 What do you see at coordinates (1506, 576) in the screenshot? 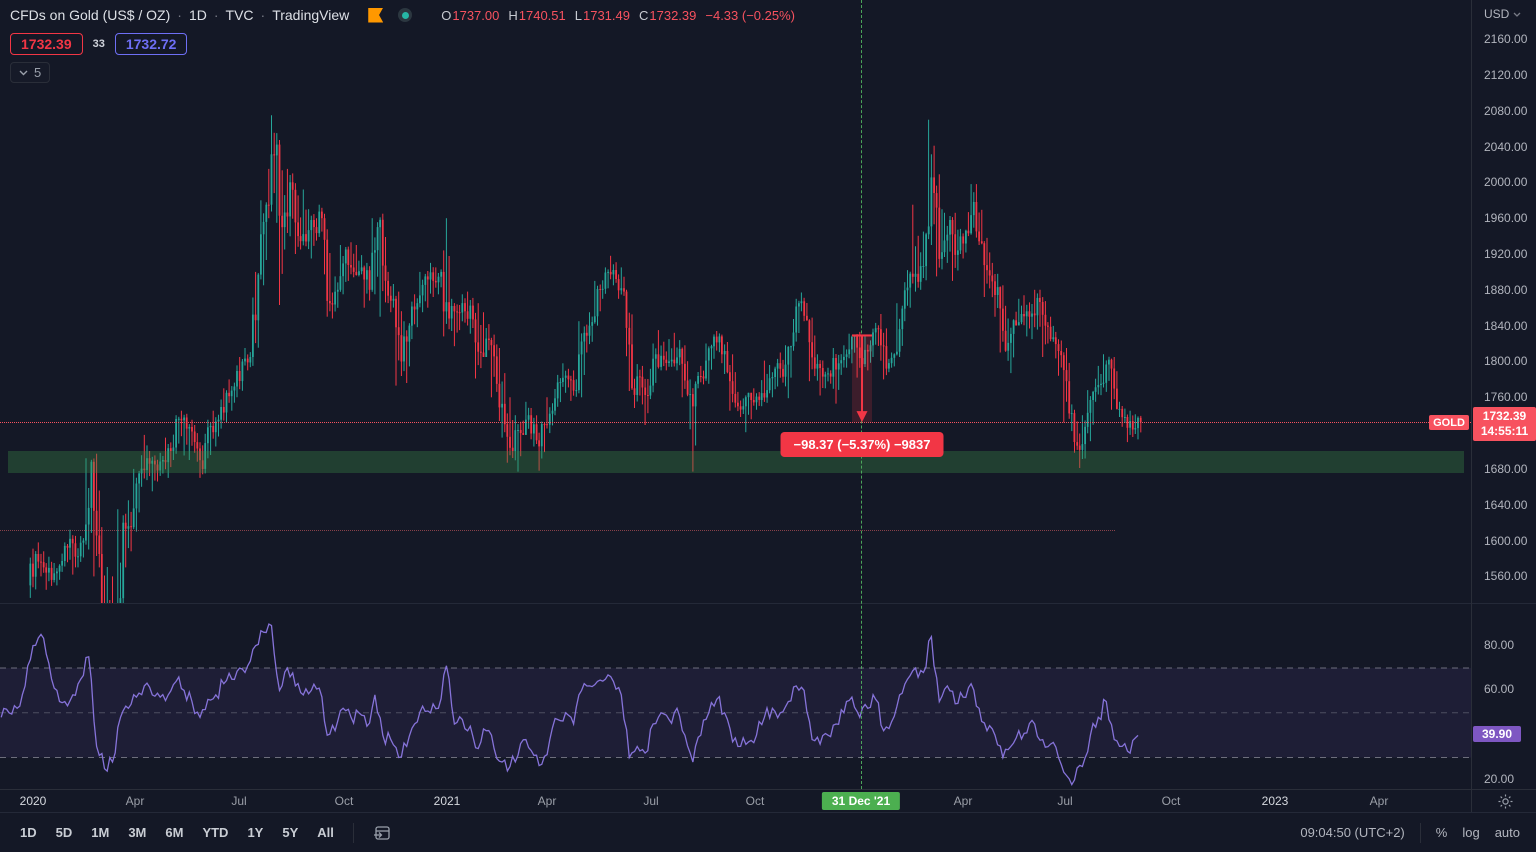
I see `price-tick: 1560.00` at bounding box center [1506, 576].